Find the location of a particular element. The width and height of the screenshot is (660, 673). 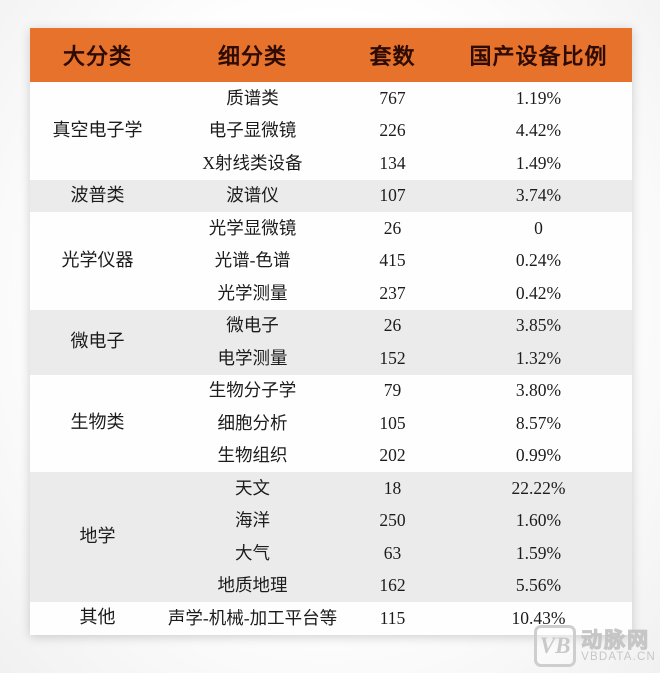

table-row: X射线类设备 134 1.49% is located at coordinates (331, 163).